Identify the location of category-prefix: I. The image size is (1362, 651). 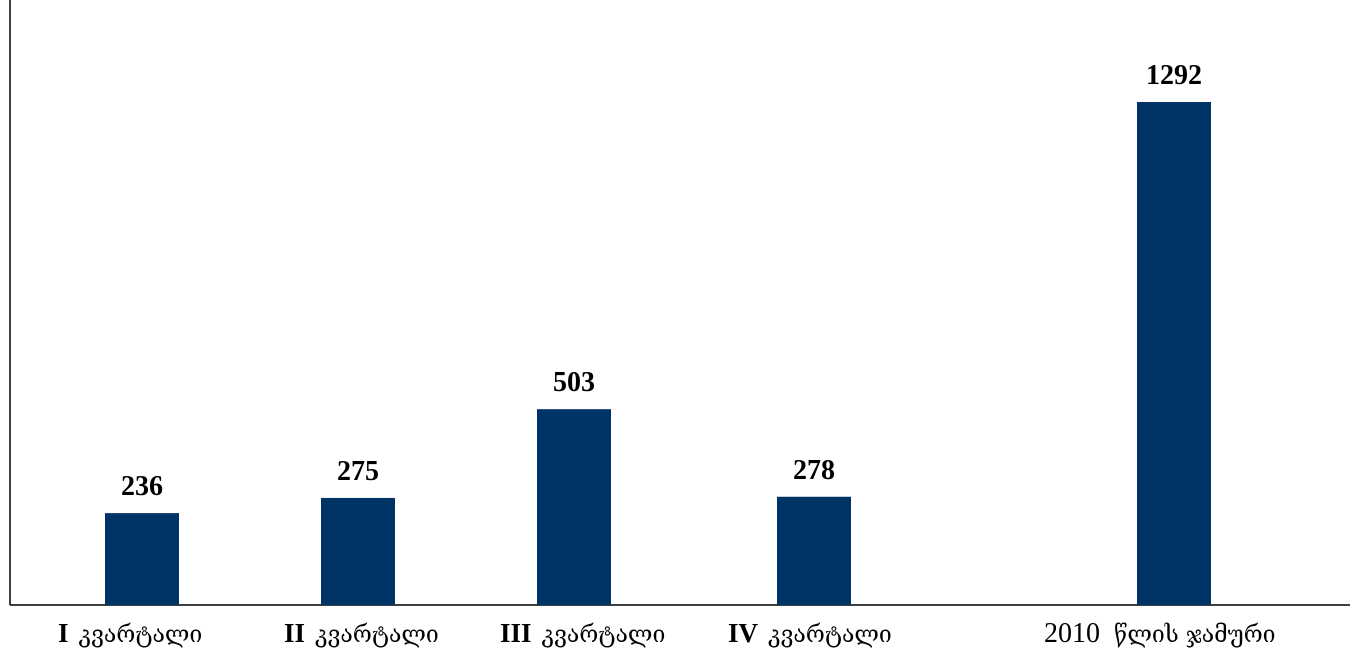
(63, 633).